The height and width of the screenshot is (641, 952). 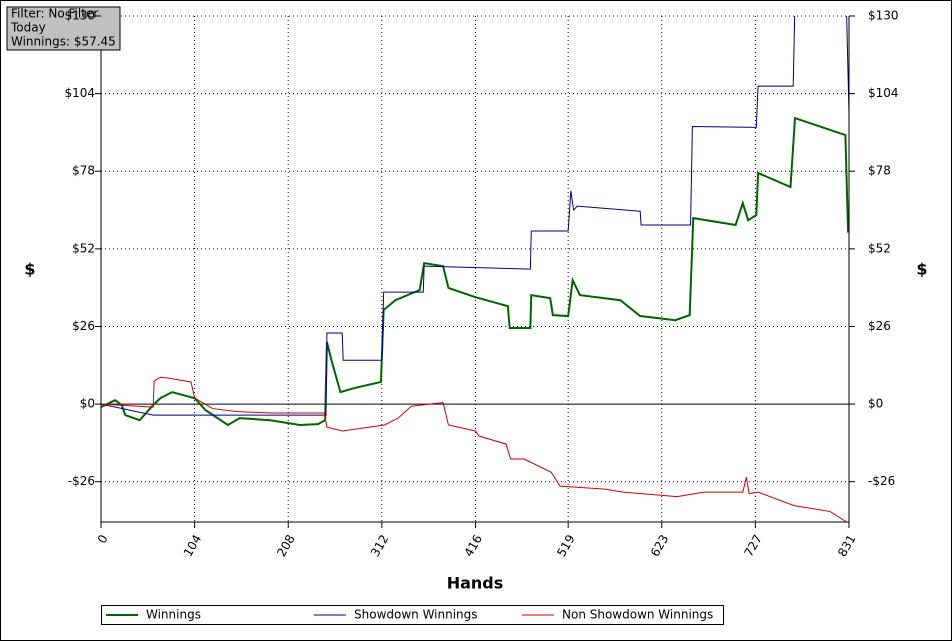 I want to click on y-tick-label: -$26, so click(x=81, y=481).